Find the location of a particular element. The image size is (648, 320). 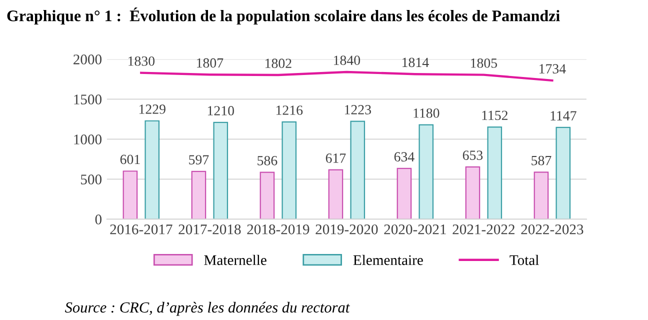

legend-label: Total is located at coordinates (524, 260).